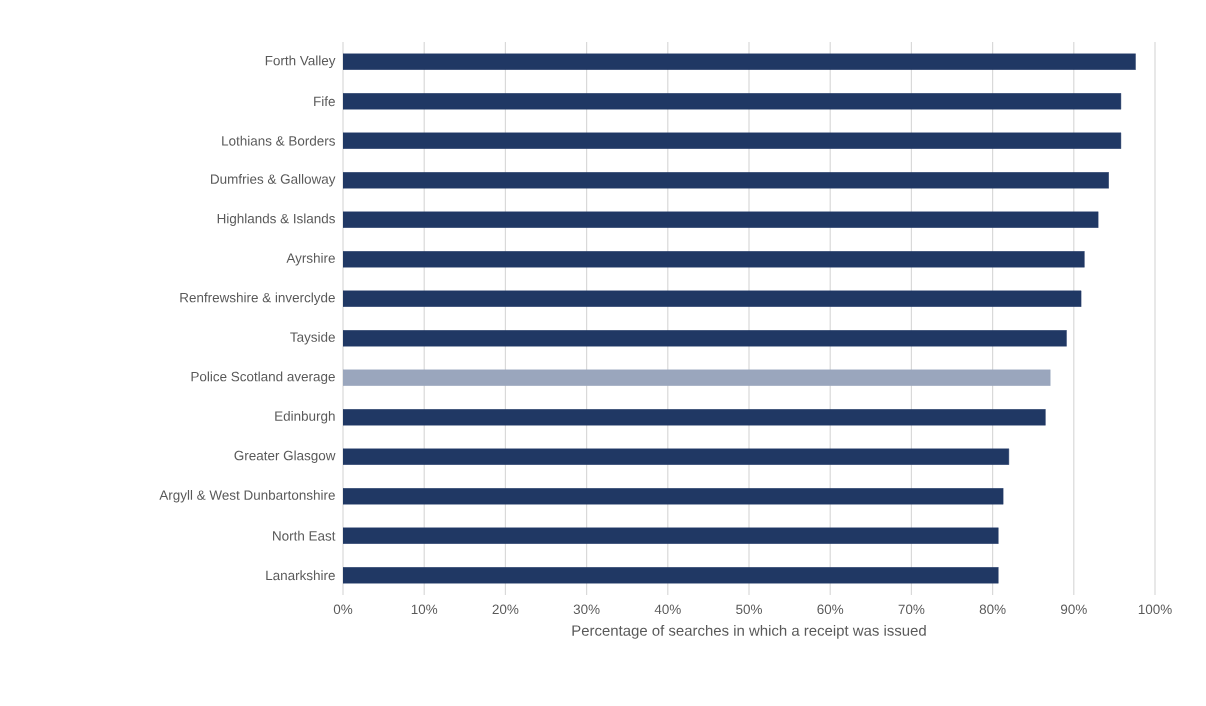 The width and height of the screenshot is (1206, 706). I want to click on y-tick-label: Tayside, so click(312, 338).